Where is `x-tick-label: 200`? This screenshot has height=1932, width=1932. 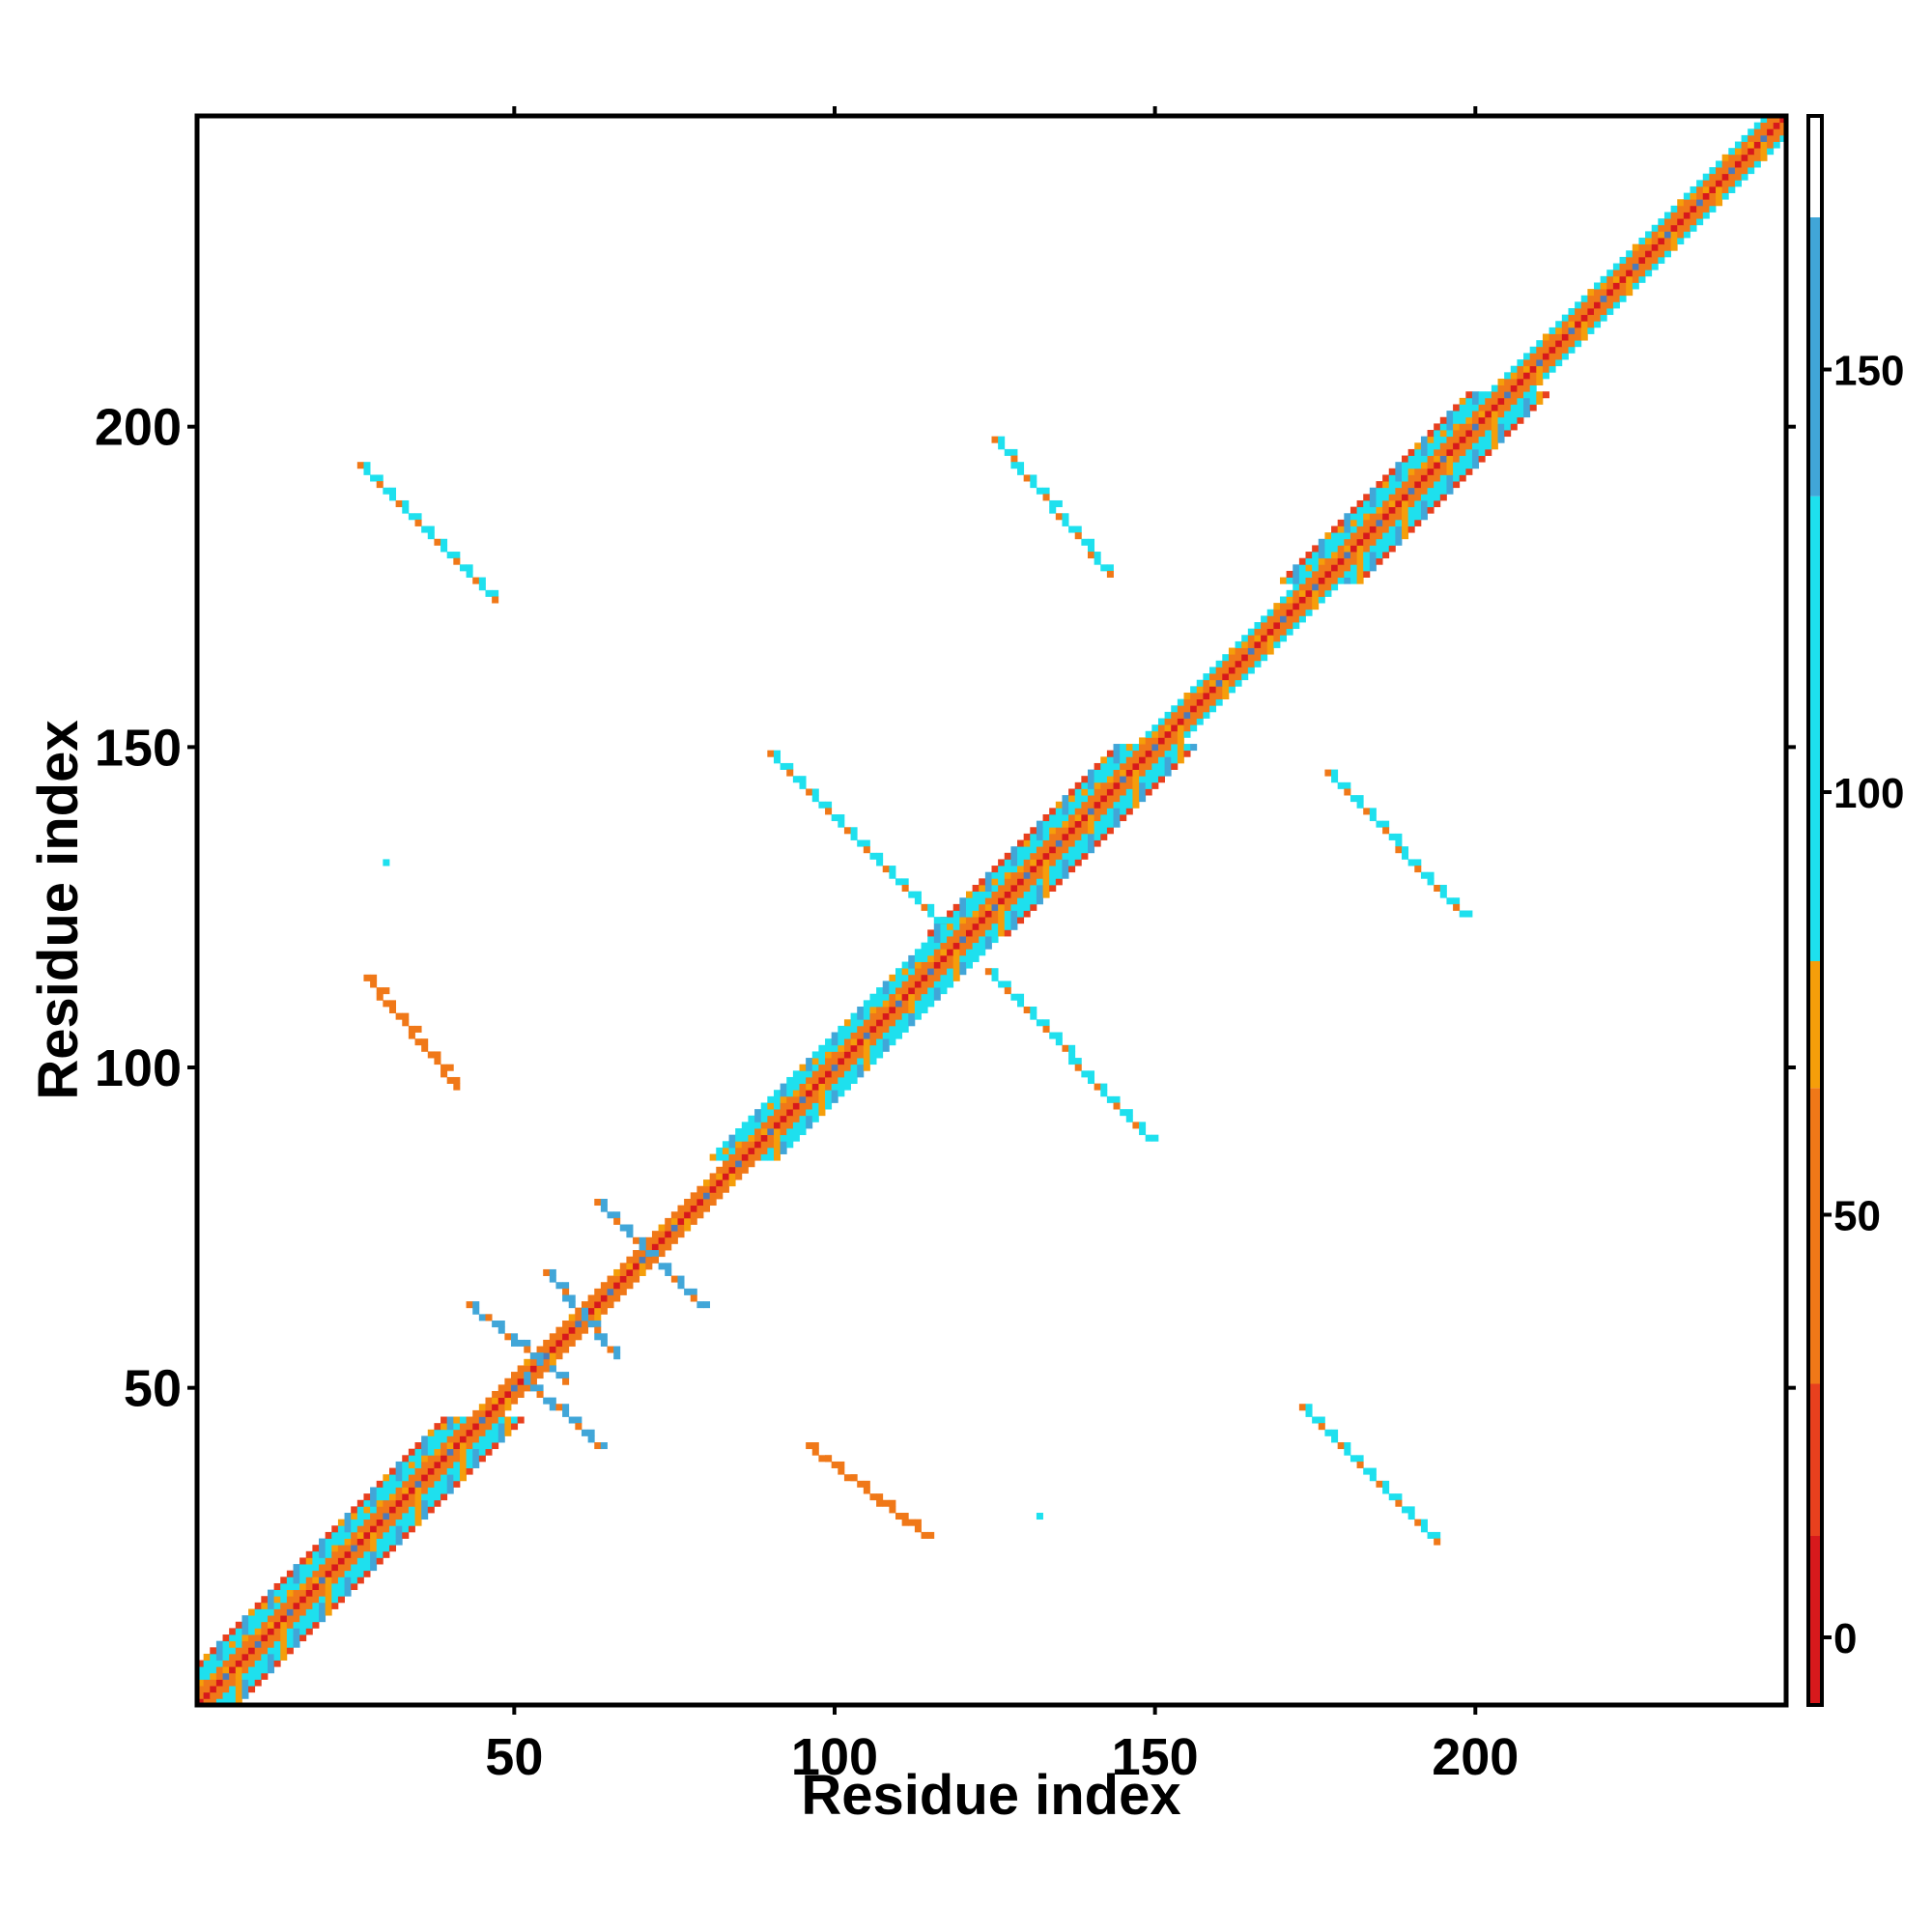
x-tick-label: 200 is located at coordinates (1475, 1757).